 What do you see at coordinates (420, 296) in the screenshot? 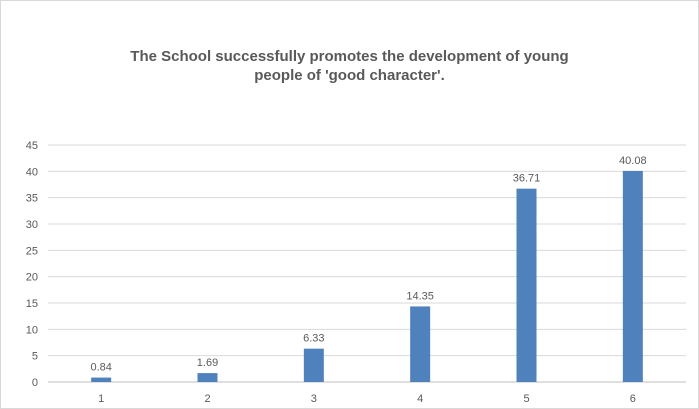
I see `data-label-4: 14.35` at bounding box center [420, 296].